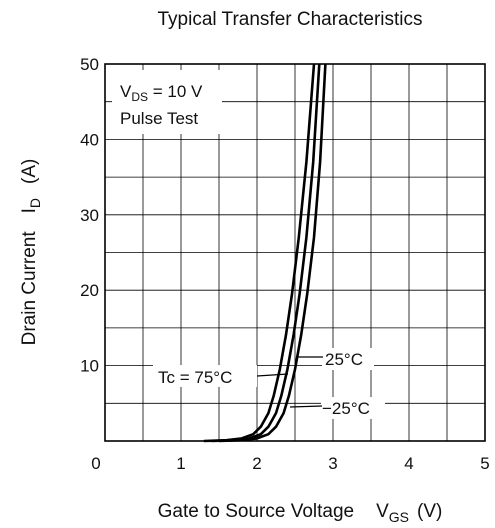  Describe the element at coordinates (195, 377) in the screenshot. I see `annotation-75c: Tc = 75°C` at that location.